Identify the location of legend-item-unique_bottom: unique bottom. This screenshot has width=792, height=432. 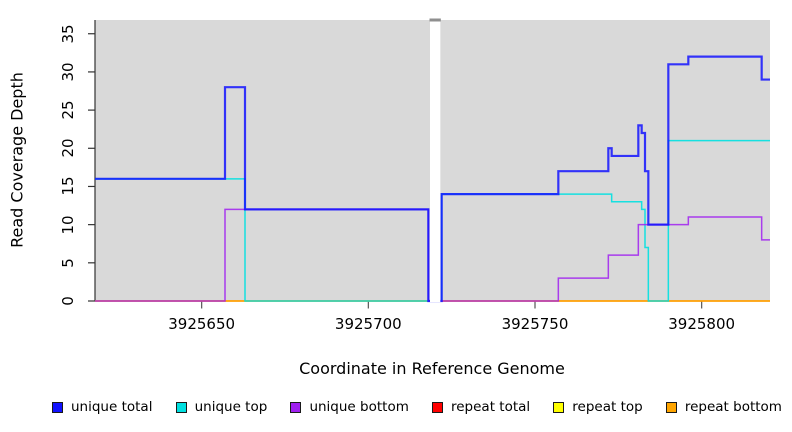
(349, 407).